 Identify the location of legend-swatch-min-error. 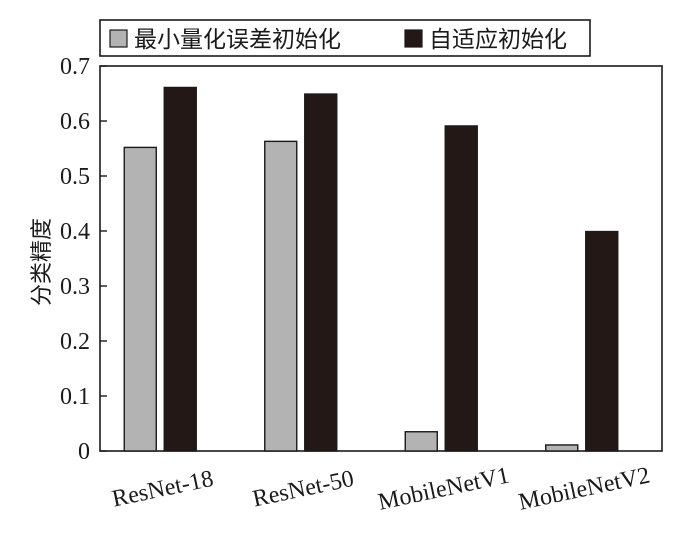
(118, 38).